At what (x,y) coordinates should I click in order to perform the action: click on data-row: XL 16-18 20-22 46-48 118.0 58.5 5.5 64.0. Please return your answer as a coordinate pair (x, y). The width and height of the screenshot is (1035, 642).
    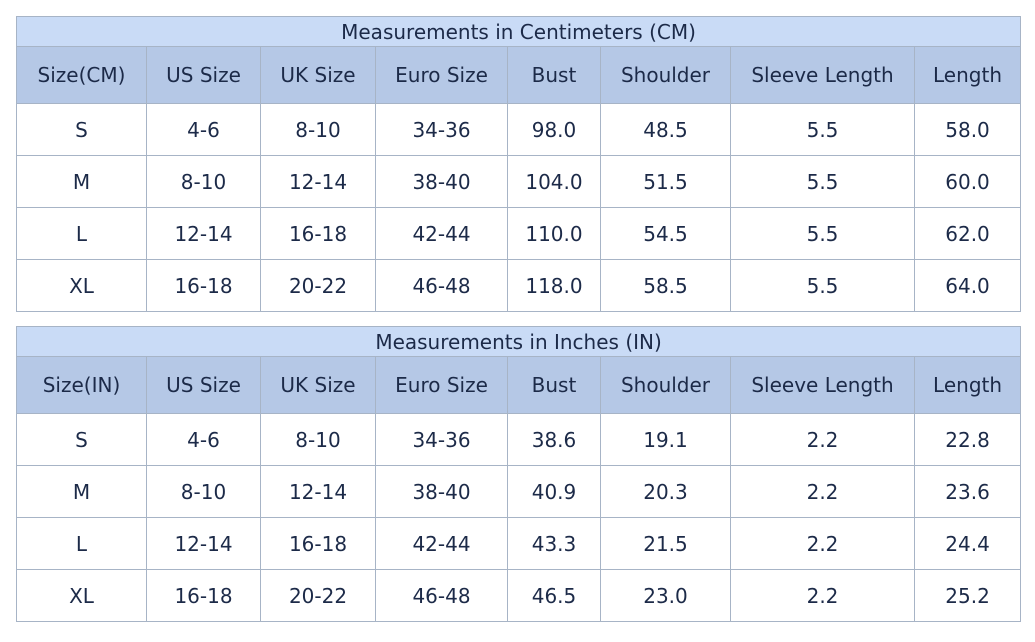
    Looking at the image, I should click on (519, 285).